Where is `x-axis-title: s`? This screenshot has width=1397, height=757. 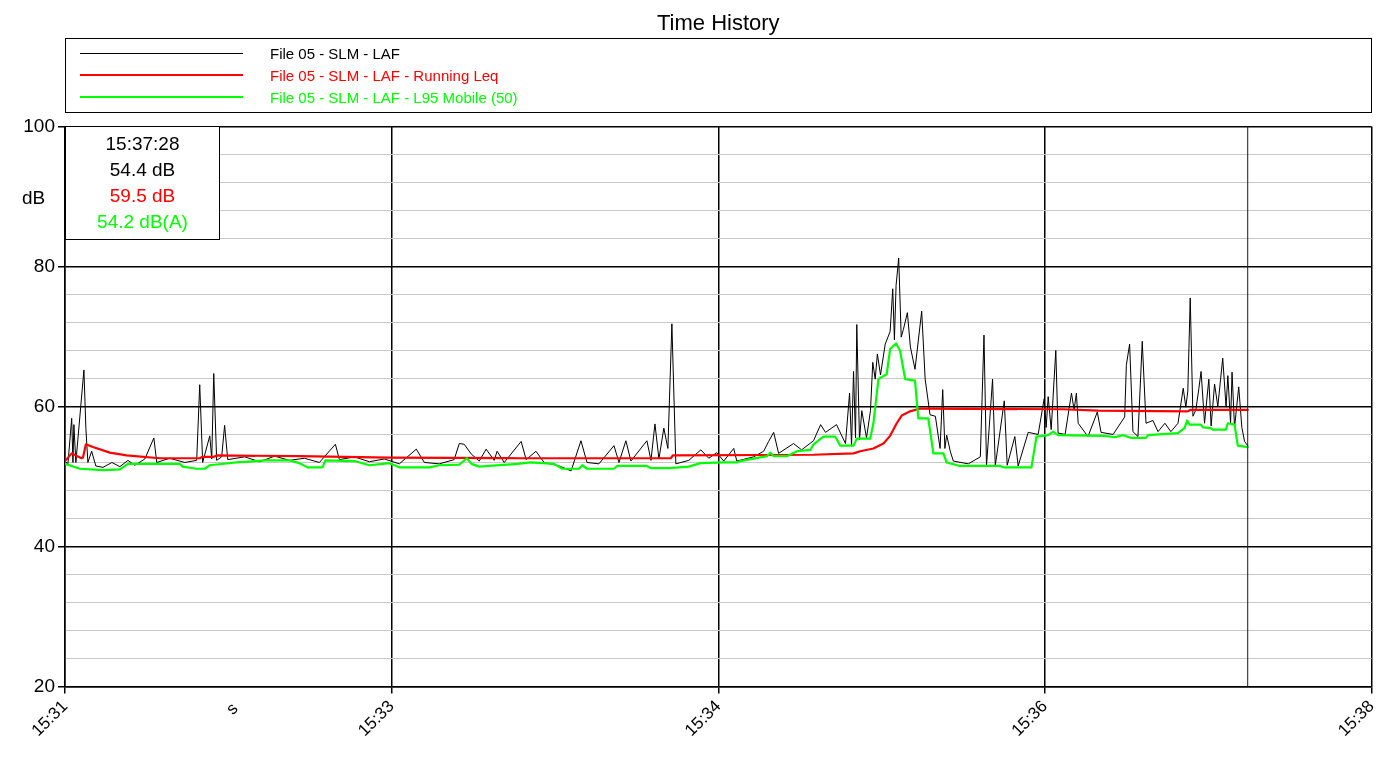
x-axis-title: s is located at coordinates (232, 709).